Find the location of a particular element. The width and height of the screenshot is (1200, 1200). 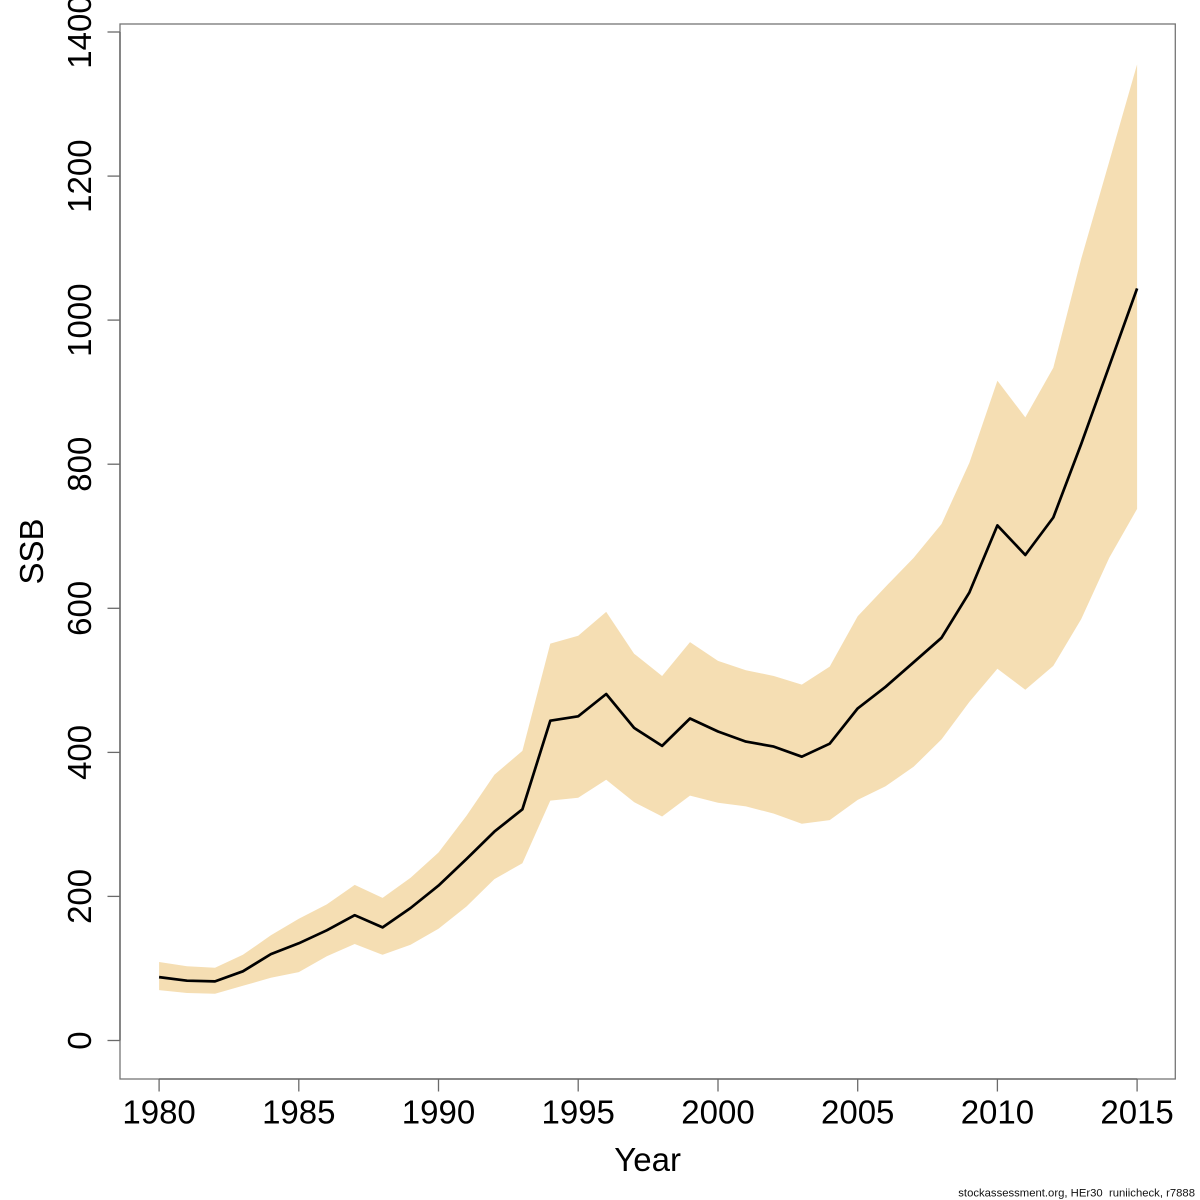

svg-text: 1400 is located at coordinates (79, 34).